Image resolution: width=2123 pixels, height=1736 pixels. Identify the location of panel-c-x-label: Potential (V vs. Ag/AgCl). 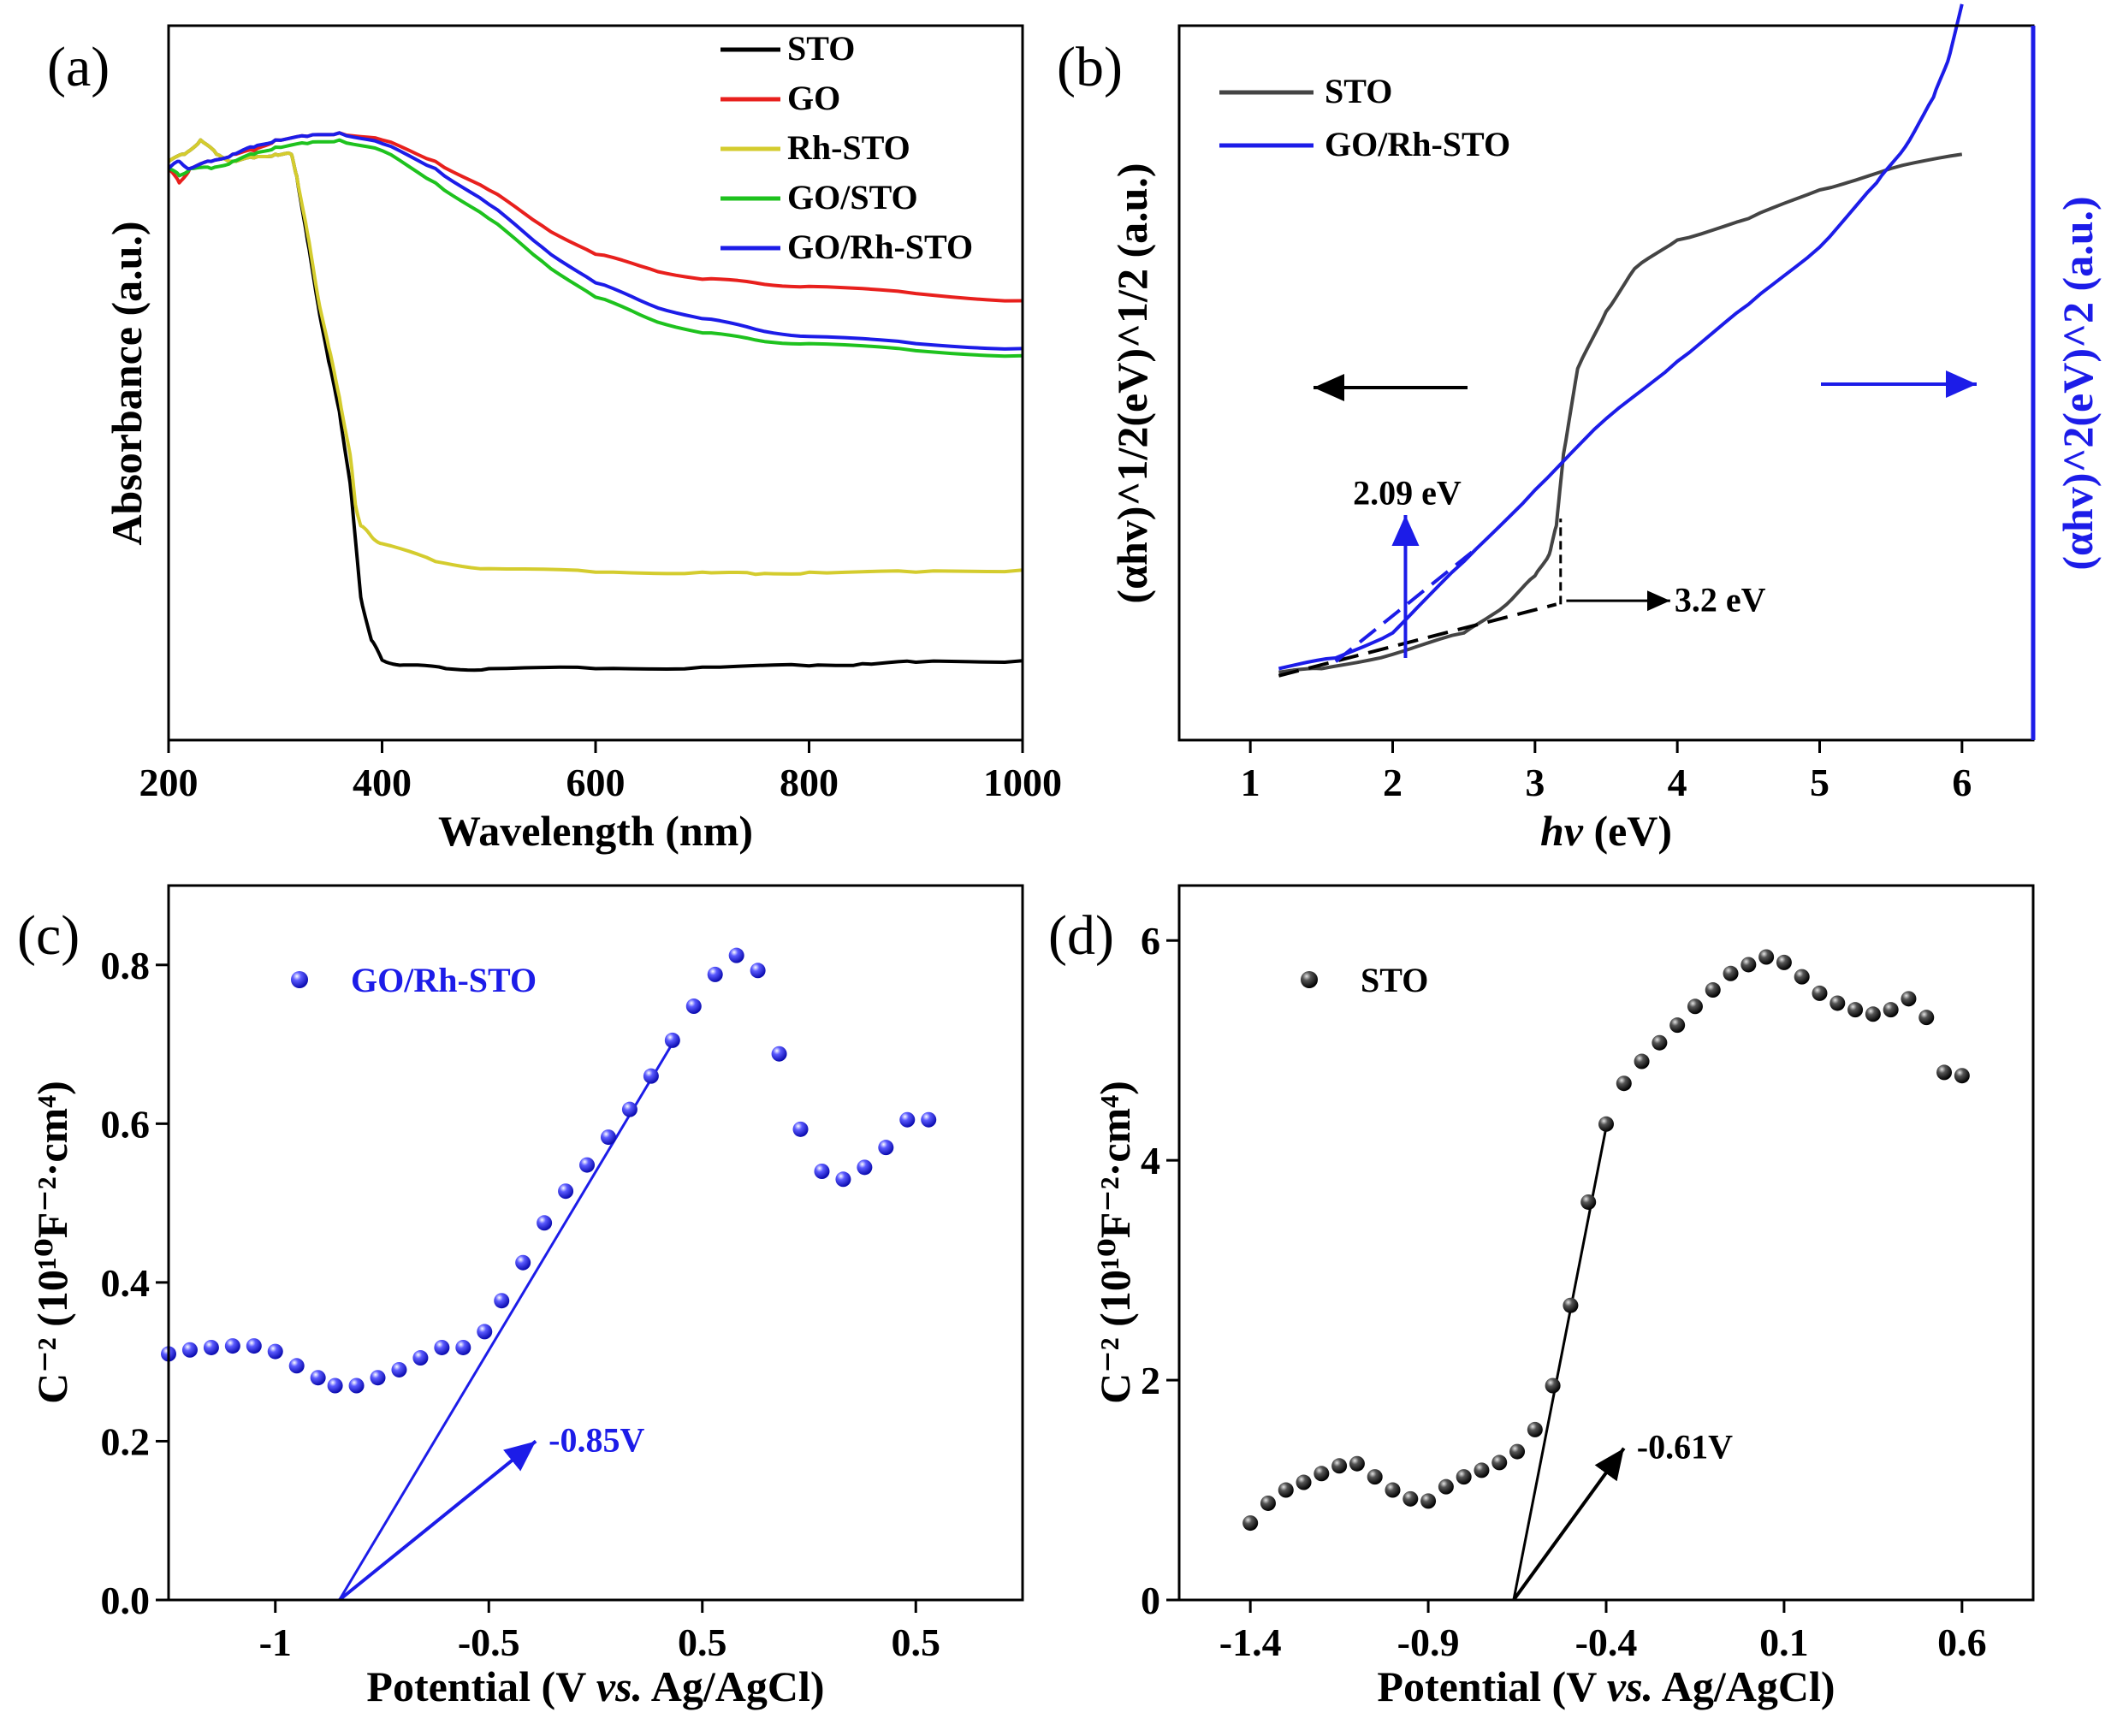
(595, 1686).